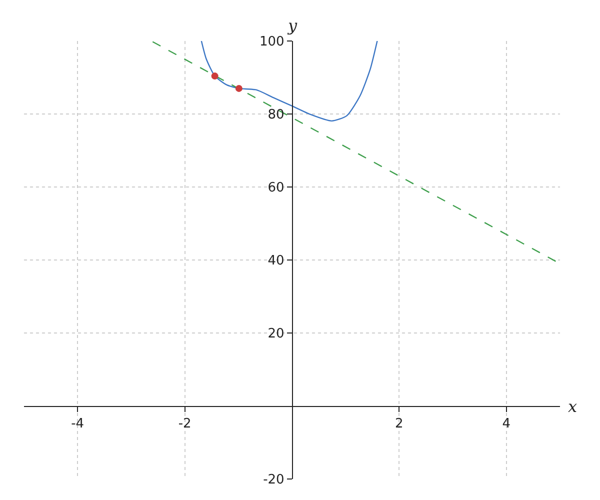 The width and height of the screenshot is (600, 500). What do you see at coordinates (573, 406) in the screenshot?
I see `x-axis-title: x` at bounding box center [573, 406].